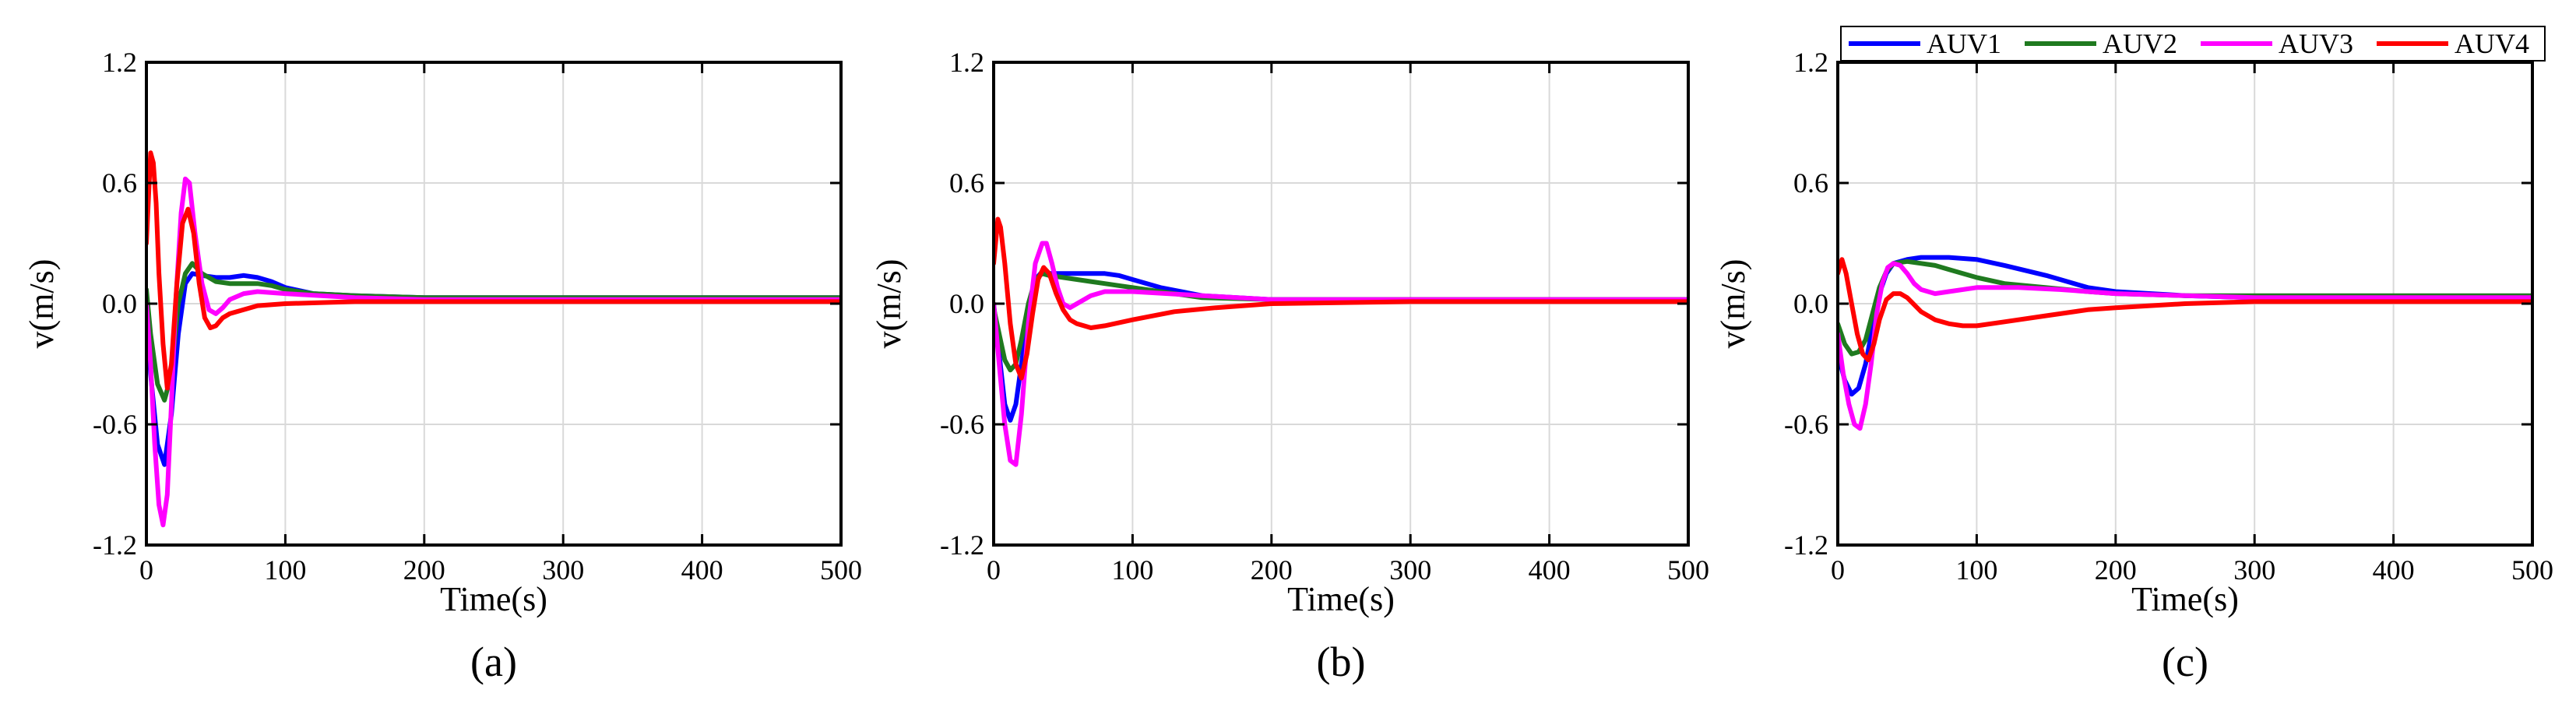 The width and height of the screenshot is (2576, 714). What do you see at coordinates (2193, 44) in the screenshot?
I see `legend: AUV1 AUV2 AUV3 AUV4` at bounding box center [2193, 44].